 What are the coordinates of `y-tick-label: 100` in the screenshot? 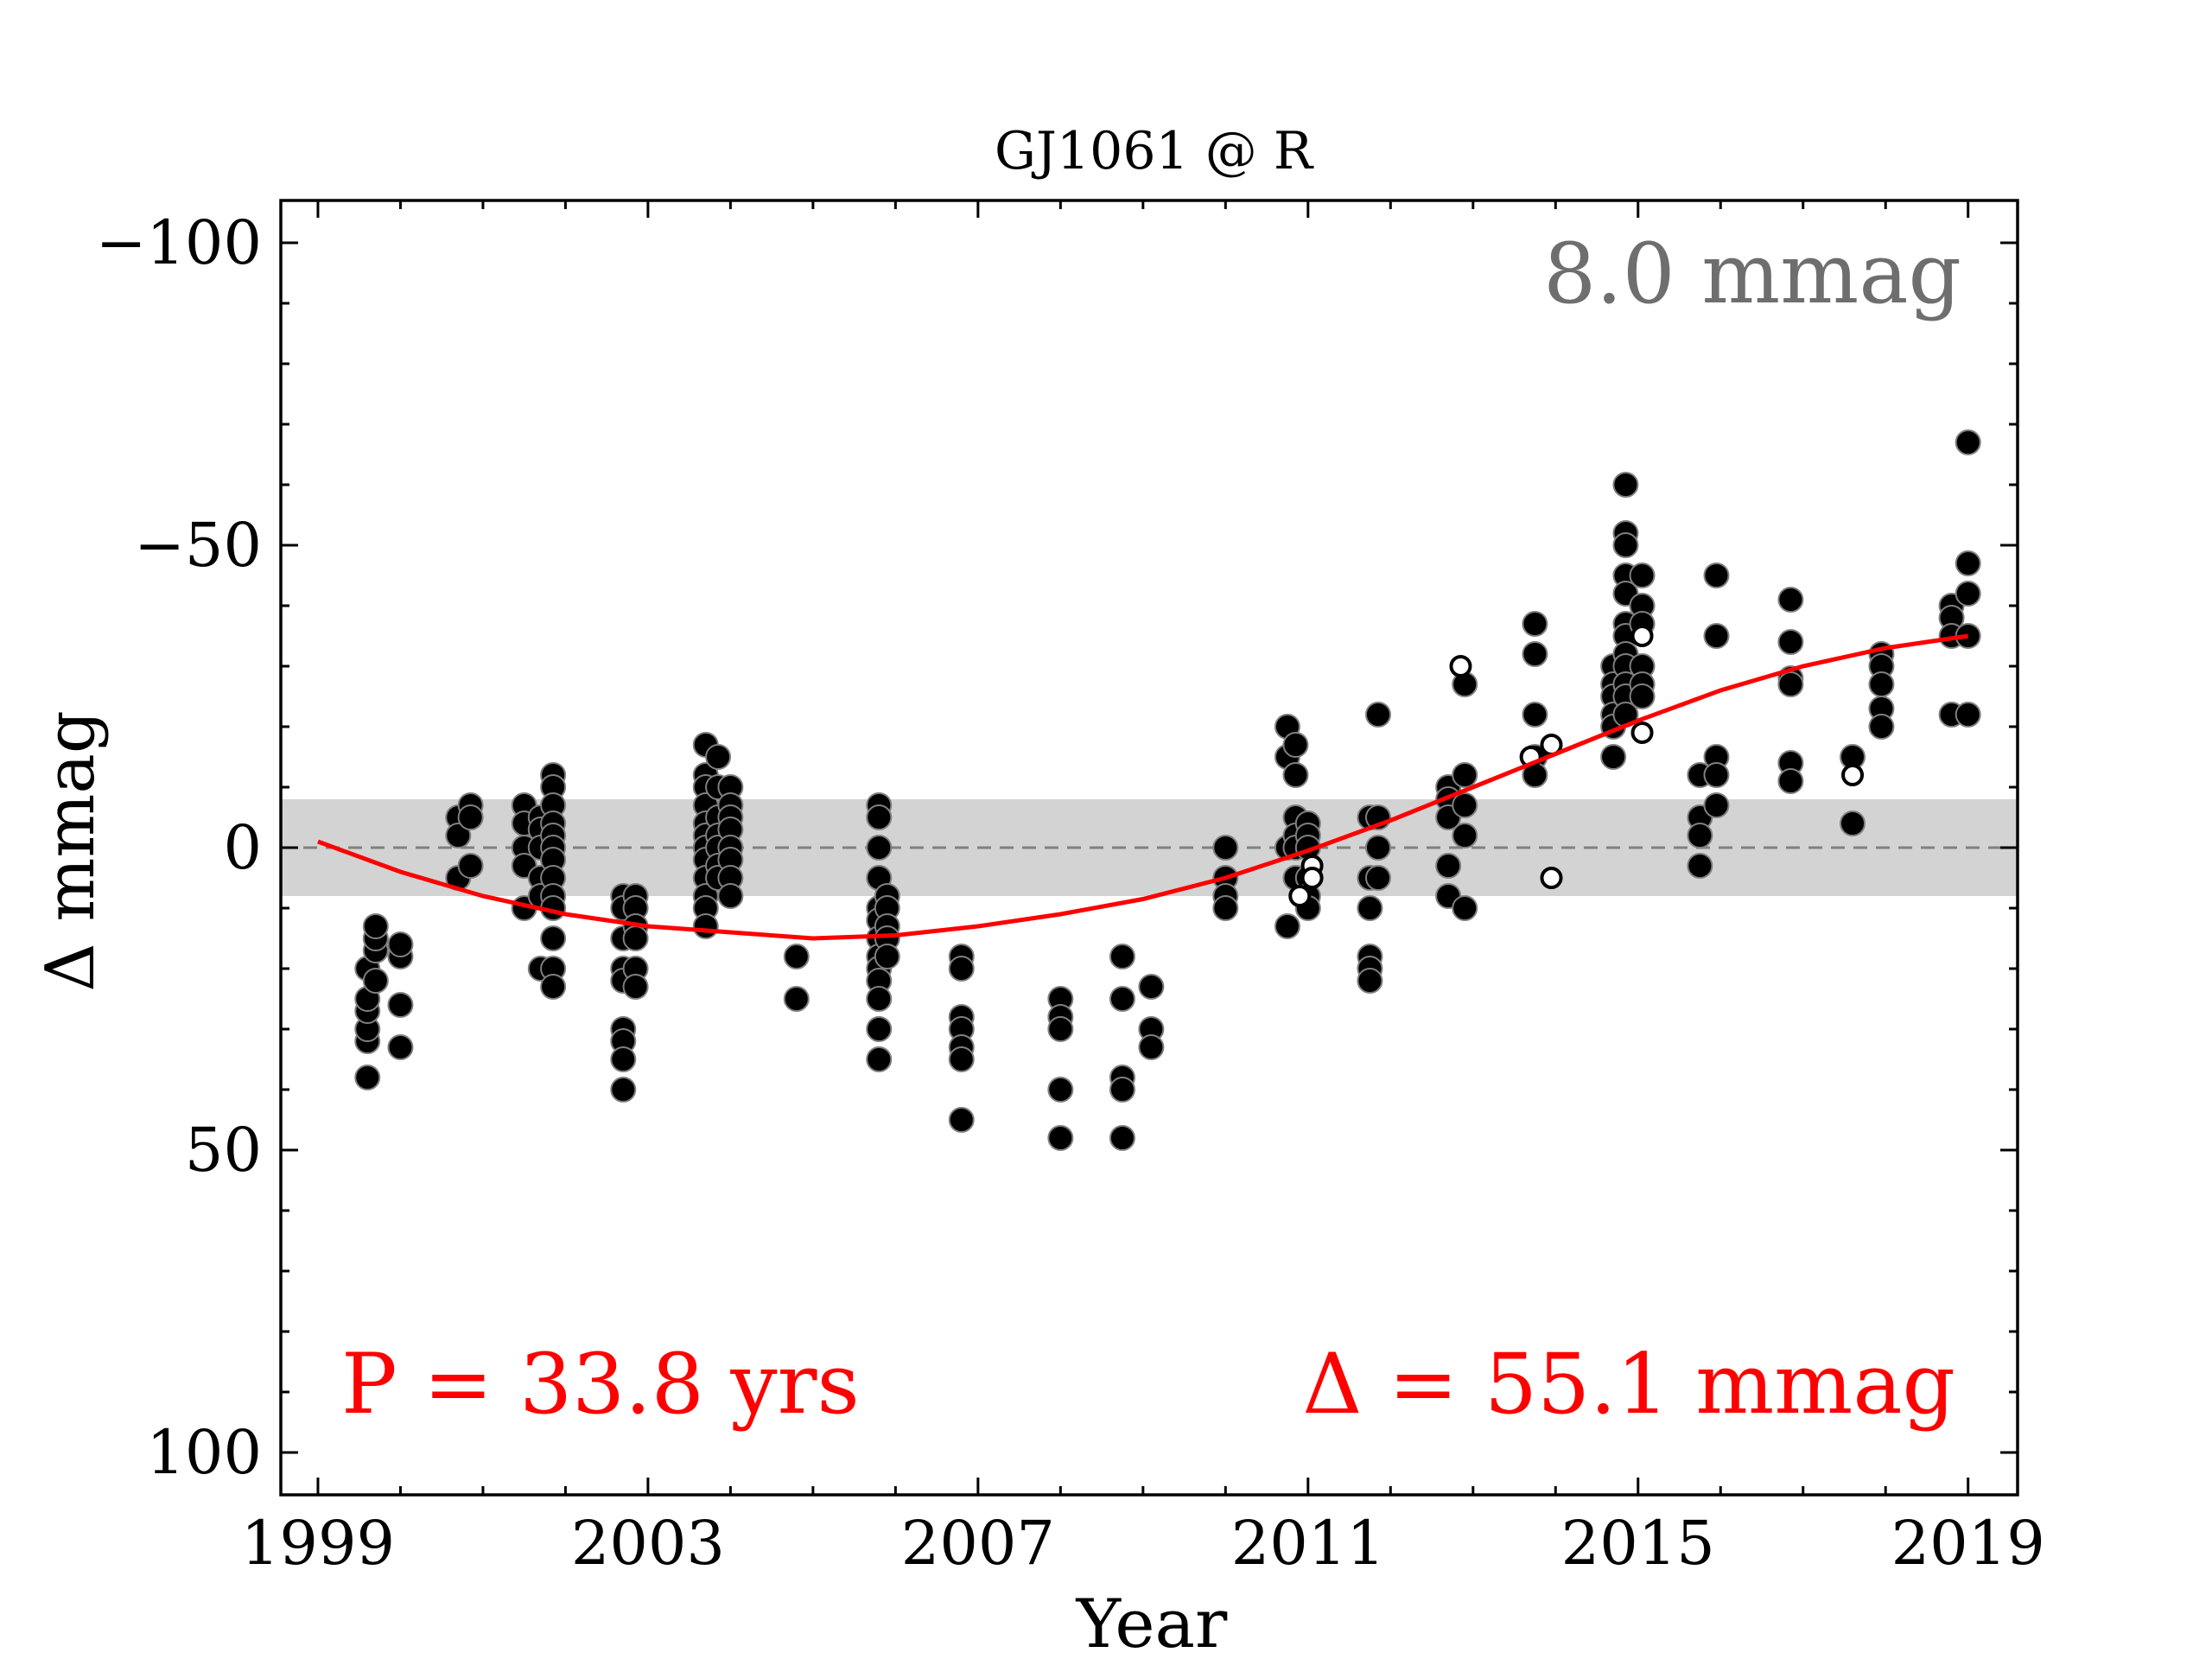 It's located at (204, 1452).